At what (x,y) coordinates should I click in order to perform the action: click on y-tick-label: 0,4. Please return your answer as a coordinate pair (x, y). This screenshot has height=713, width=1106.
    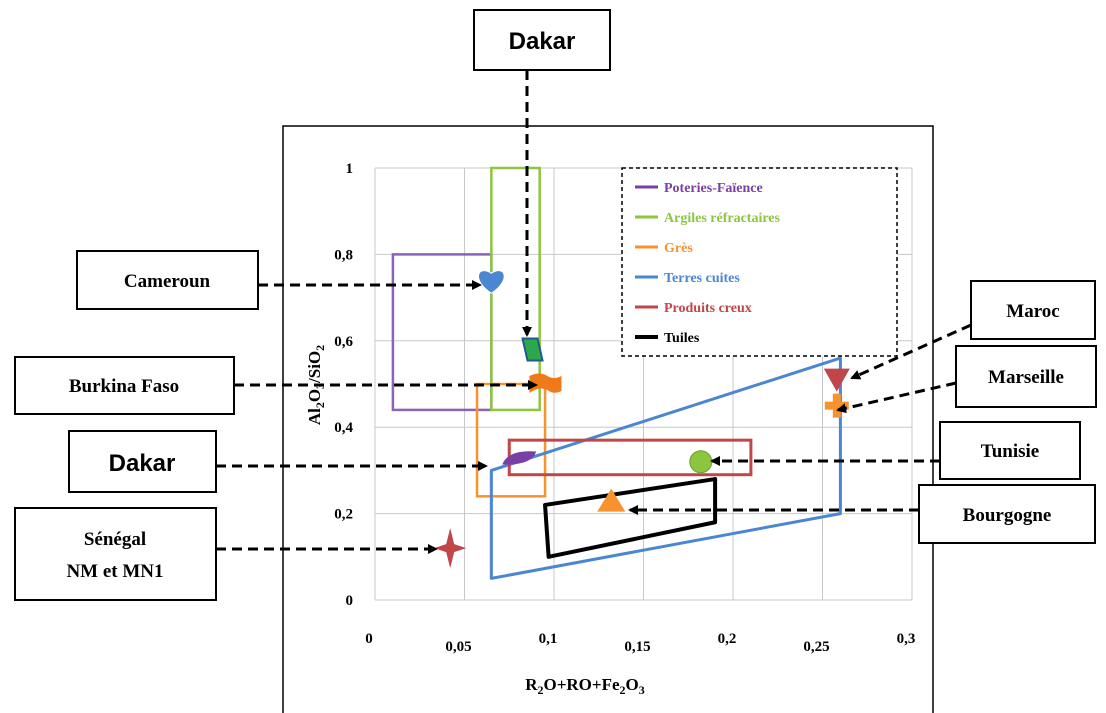
    Looking at the image, I should click on (343, 428).